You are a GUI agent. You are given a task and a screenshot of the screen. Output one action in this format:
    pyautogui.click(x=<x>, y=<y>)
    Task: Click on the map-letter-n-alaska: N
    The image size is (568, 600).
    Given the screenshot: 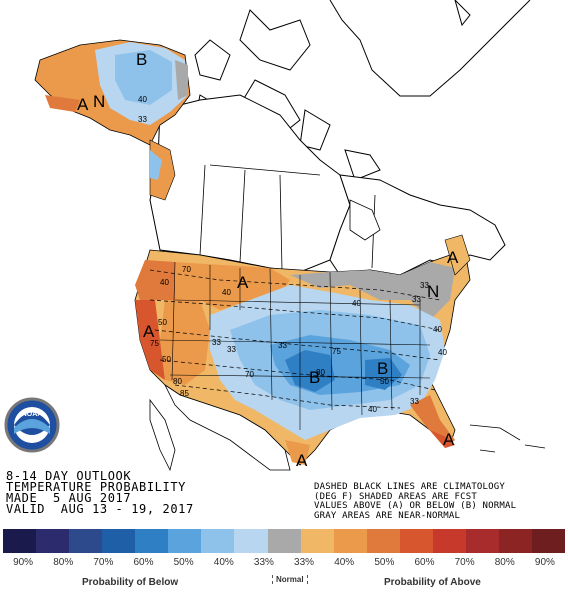 What is the action you would take?
    pyautogui.click(x=99, y=101)
    